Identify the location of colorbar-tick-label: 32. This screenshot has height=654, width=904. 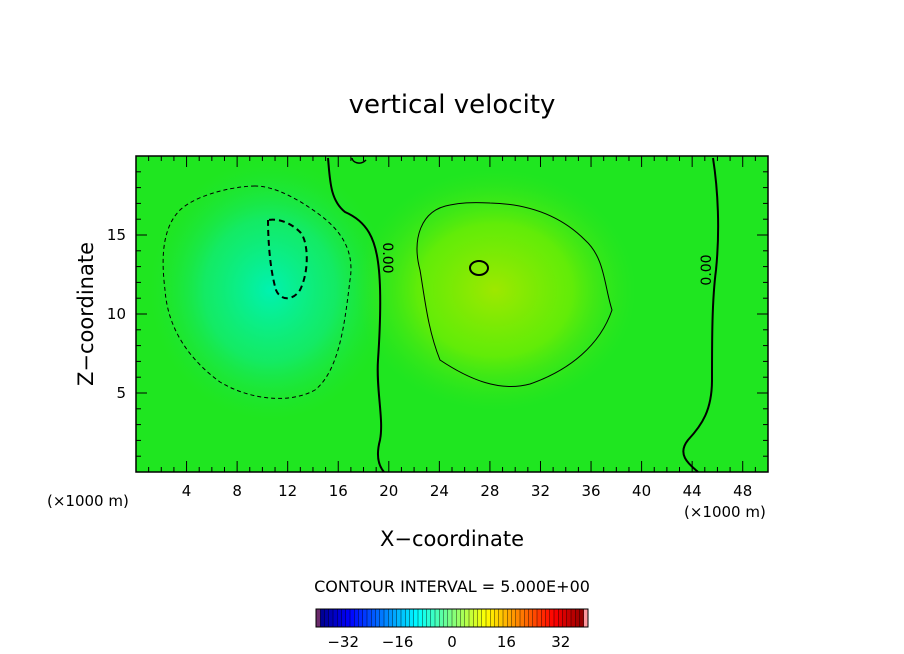
(560, 642).